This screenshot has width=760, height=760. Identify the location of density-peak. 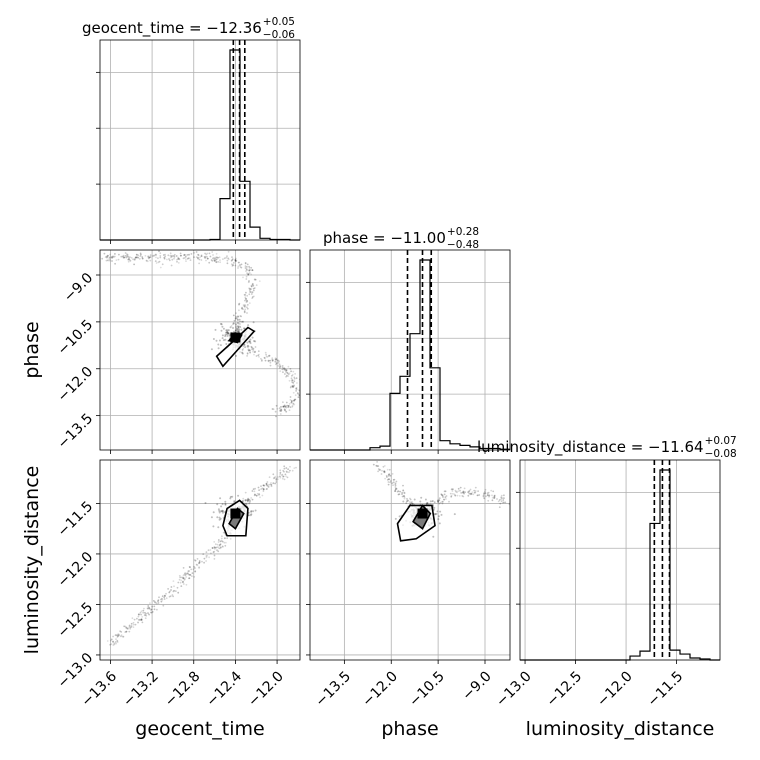
(235, 337).